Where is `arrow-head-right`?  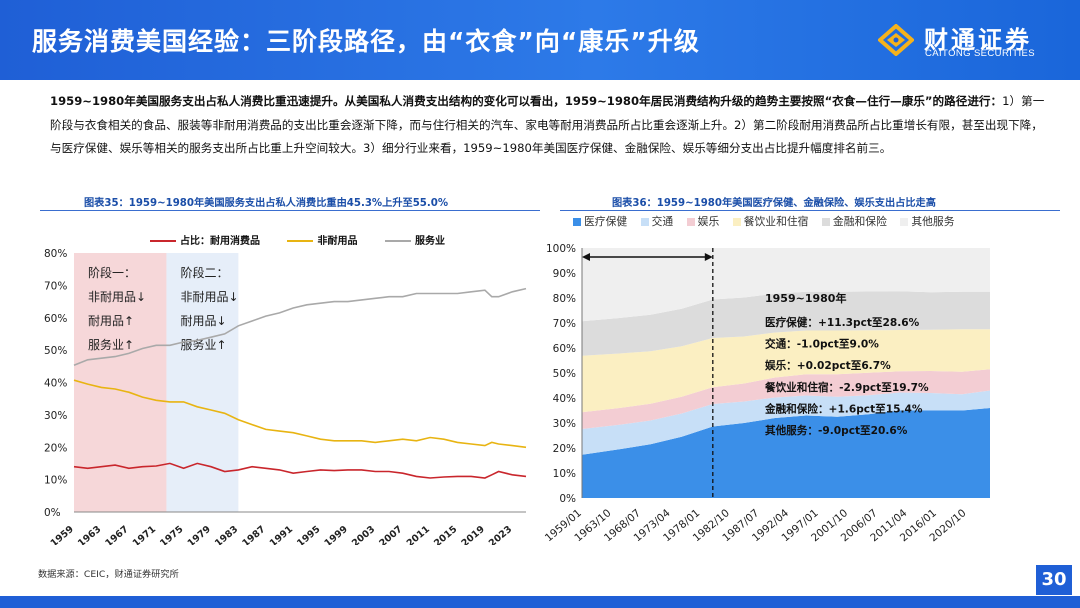
arrow-head-right is located at coordinates (708, 257).